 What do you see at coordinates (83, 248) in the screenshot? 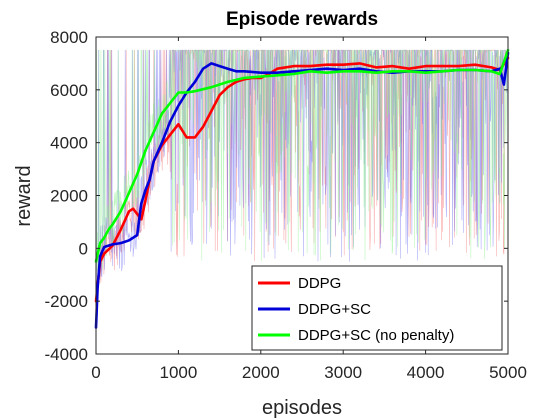
I see `y-tick-label: 0` at bounding box center [83, 248].